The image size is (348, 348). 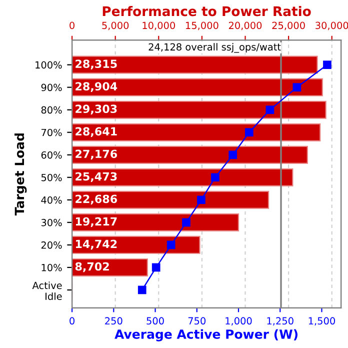 What do you see at coordinates (51, 222) in the screenshot?
I see `y-tick-label: 30%` at bounding box center [51, 222].